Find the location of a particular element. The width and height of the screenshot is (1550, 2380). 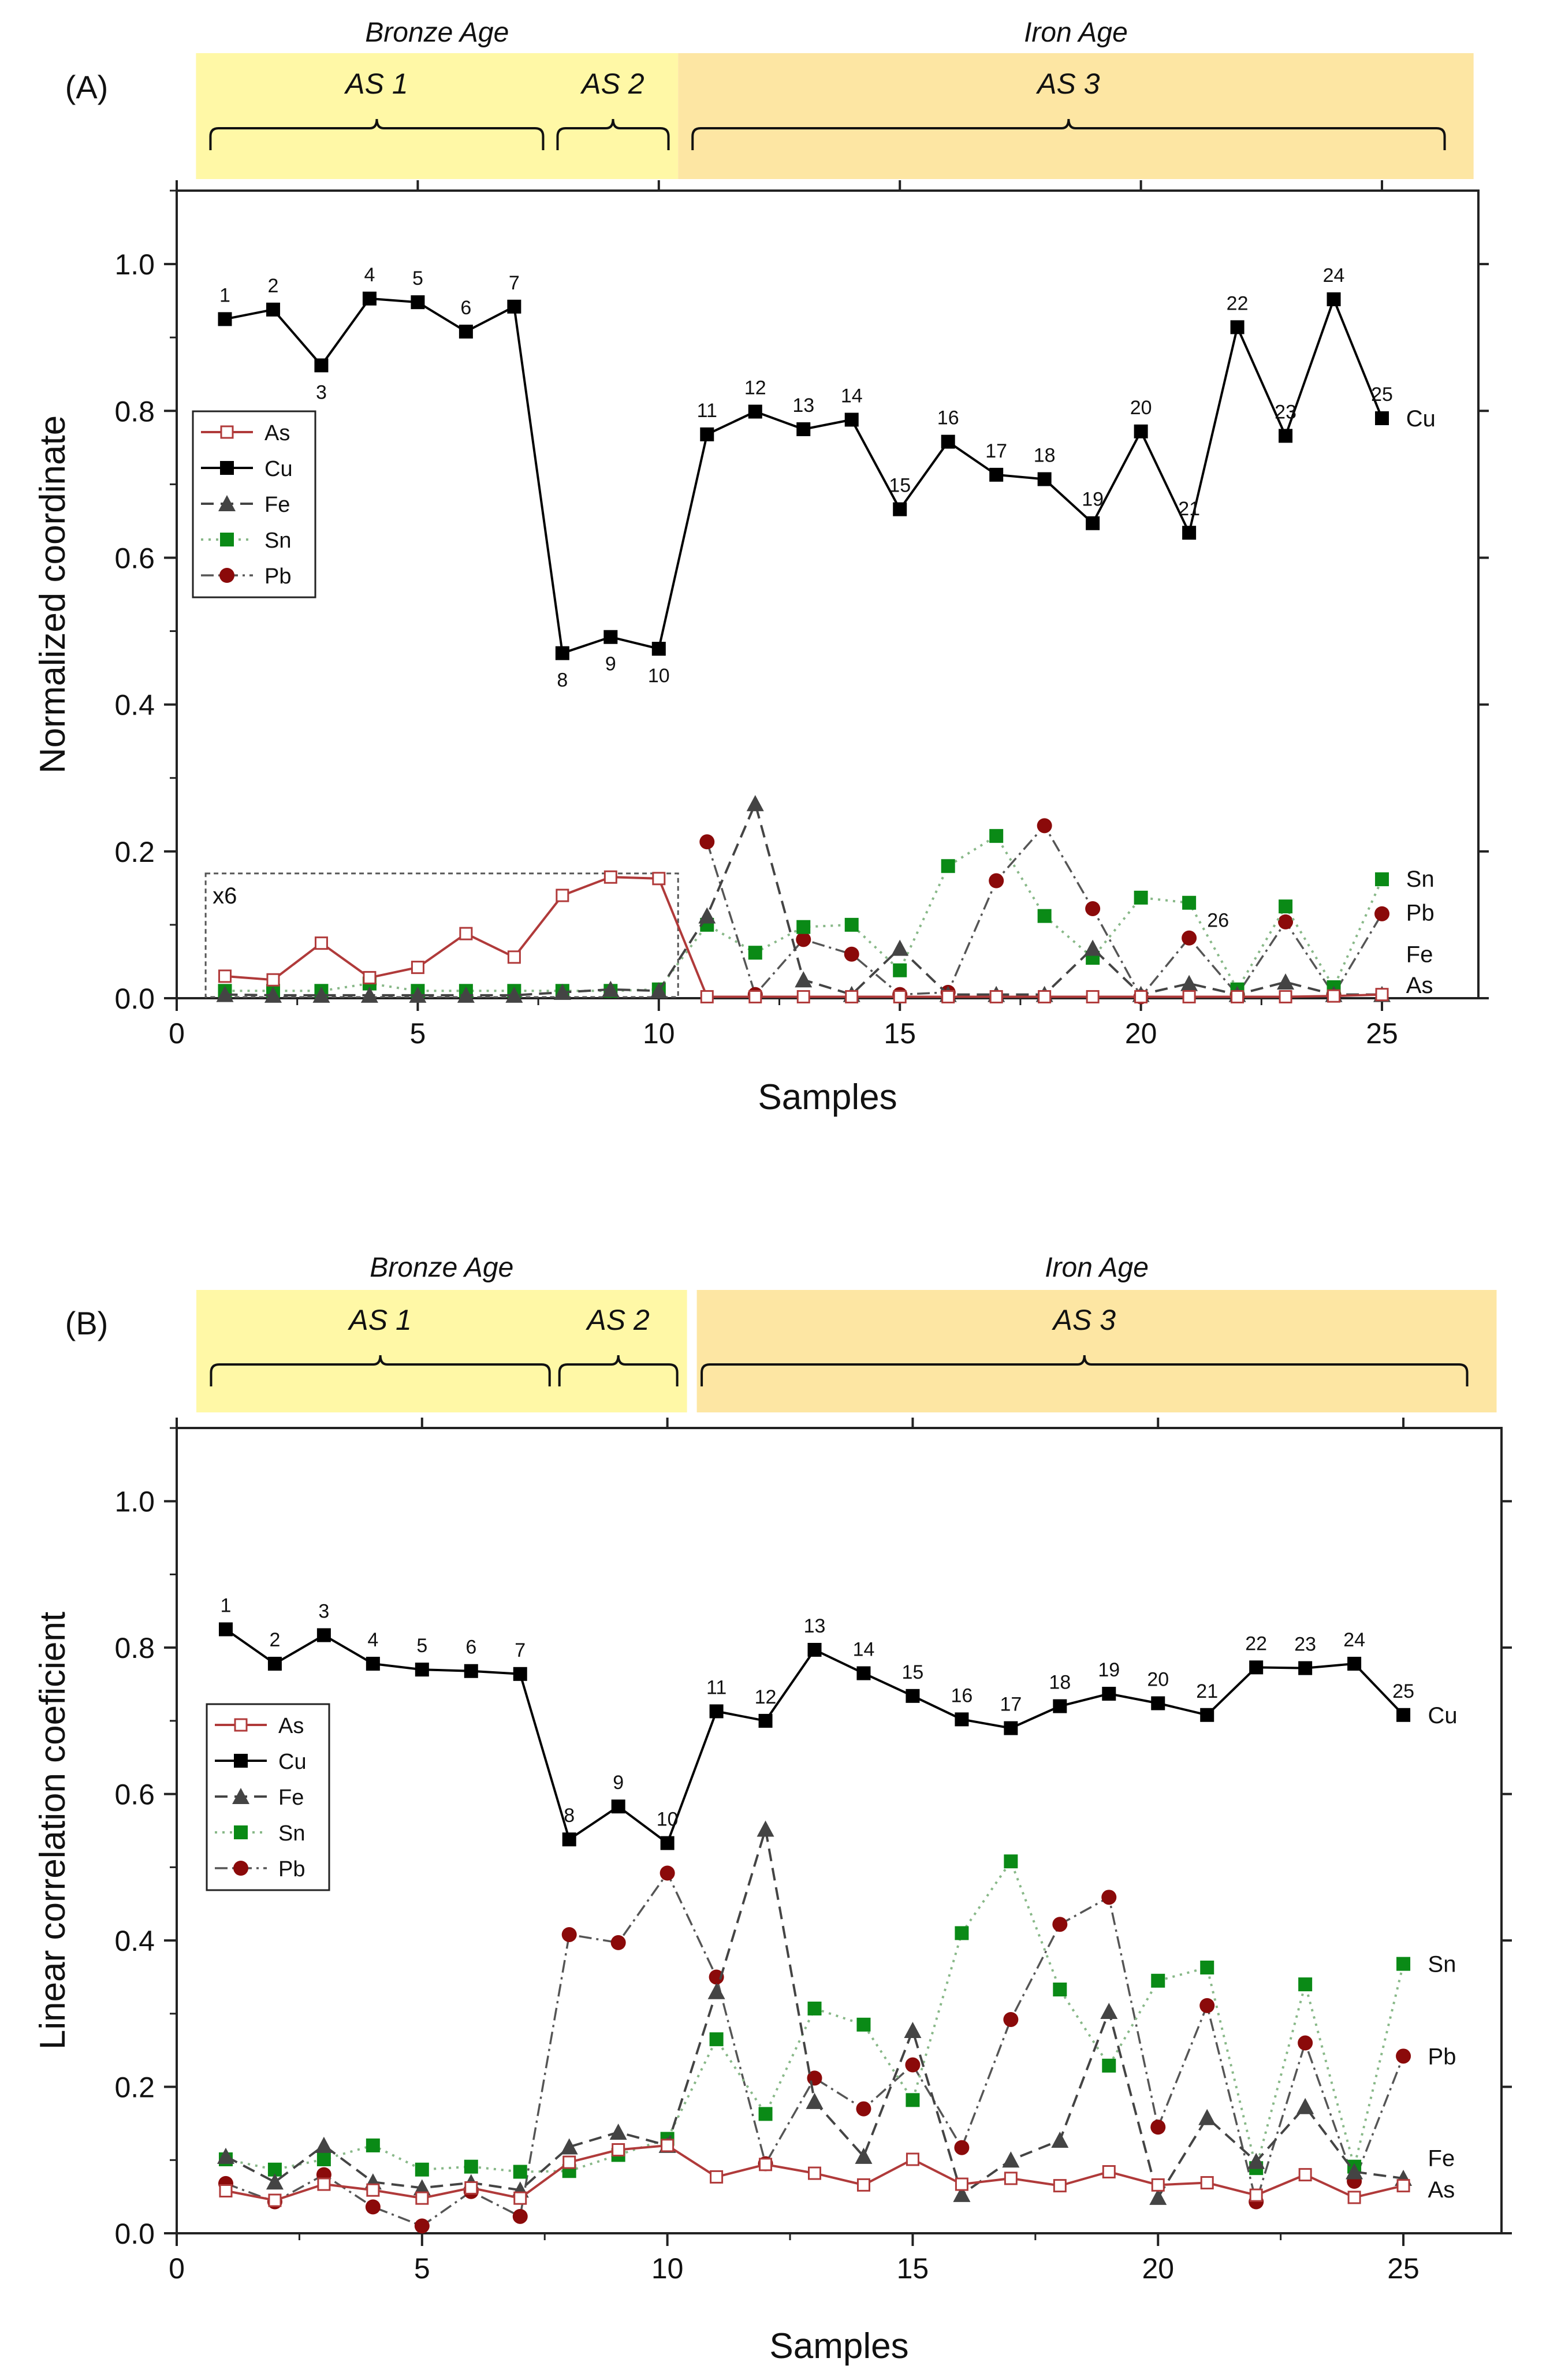

cu-point-label: 24 is located at coordinates (1354, 1640).